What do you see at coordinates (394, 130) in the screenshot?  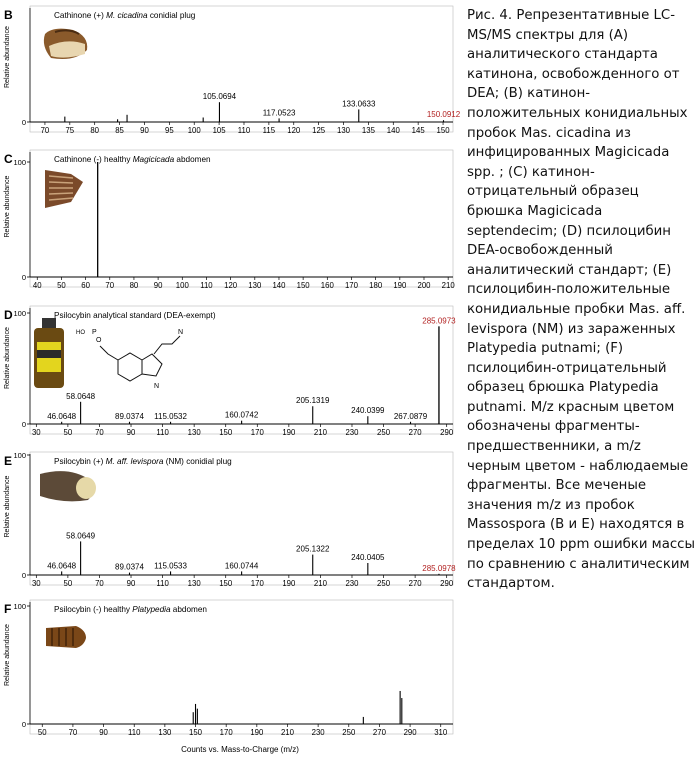 I see `x-tick-label: 140` at bounding box center [394, 130].